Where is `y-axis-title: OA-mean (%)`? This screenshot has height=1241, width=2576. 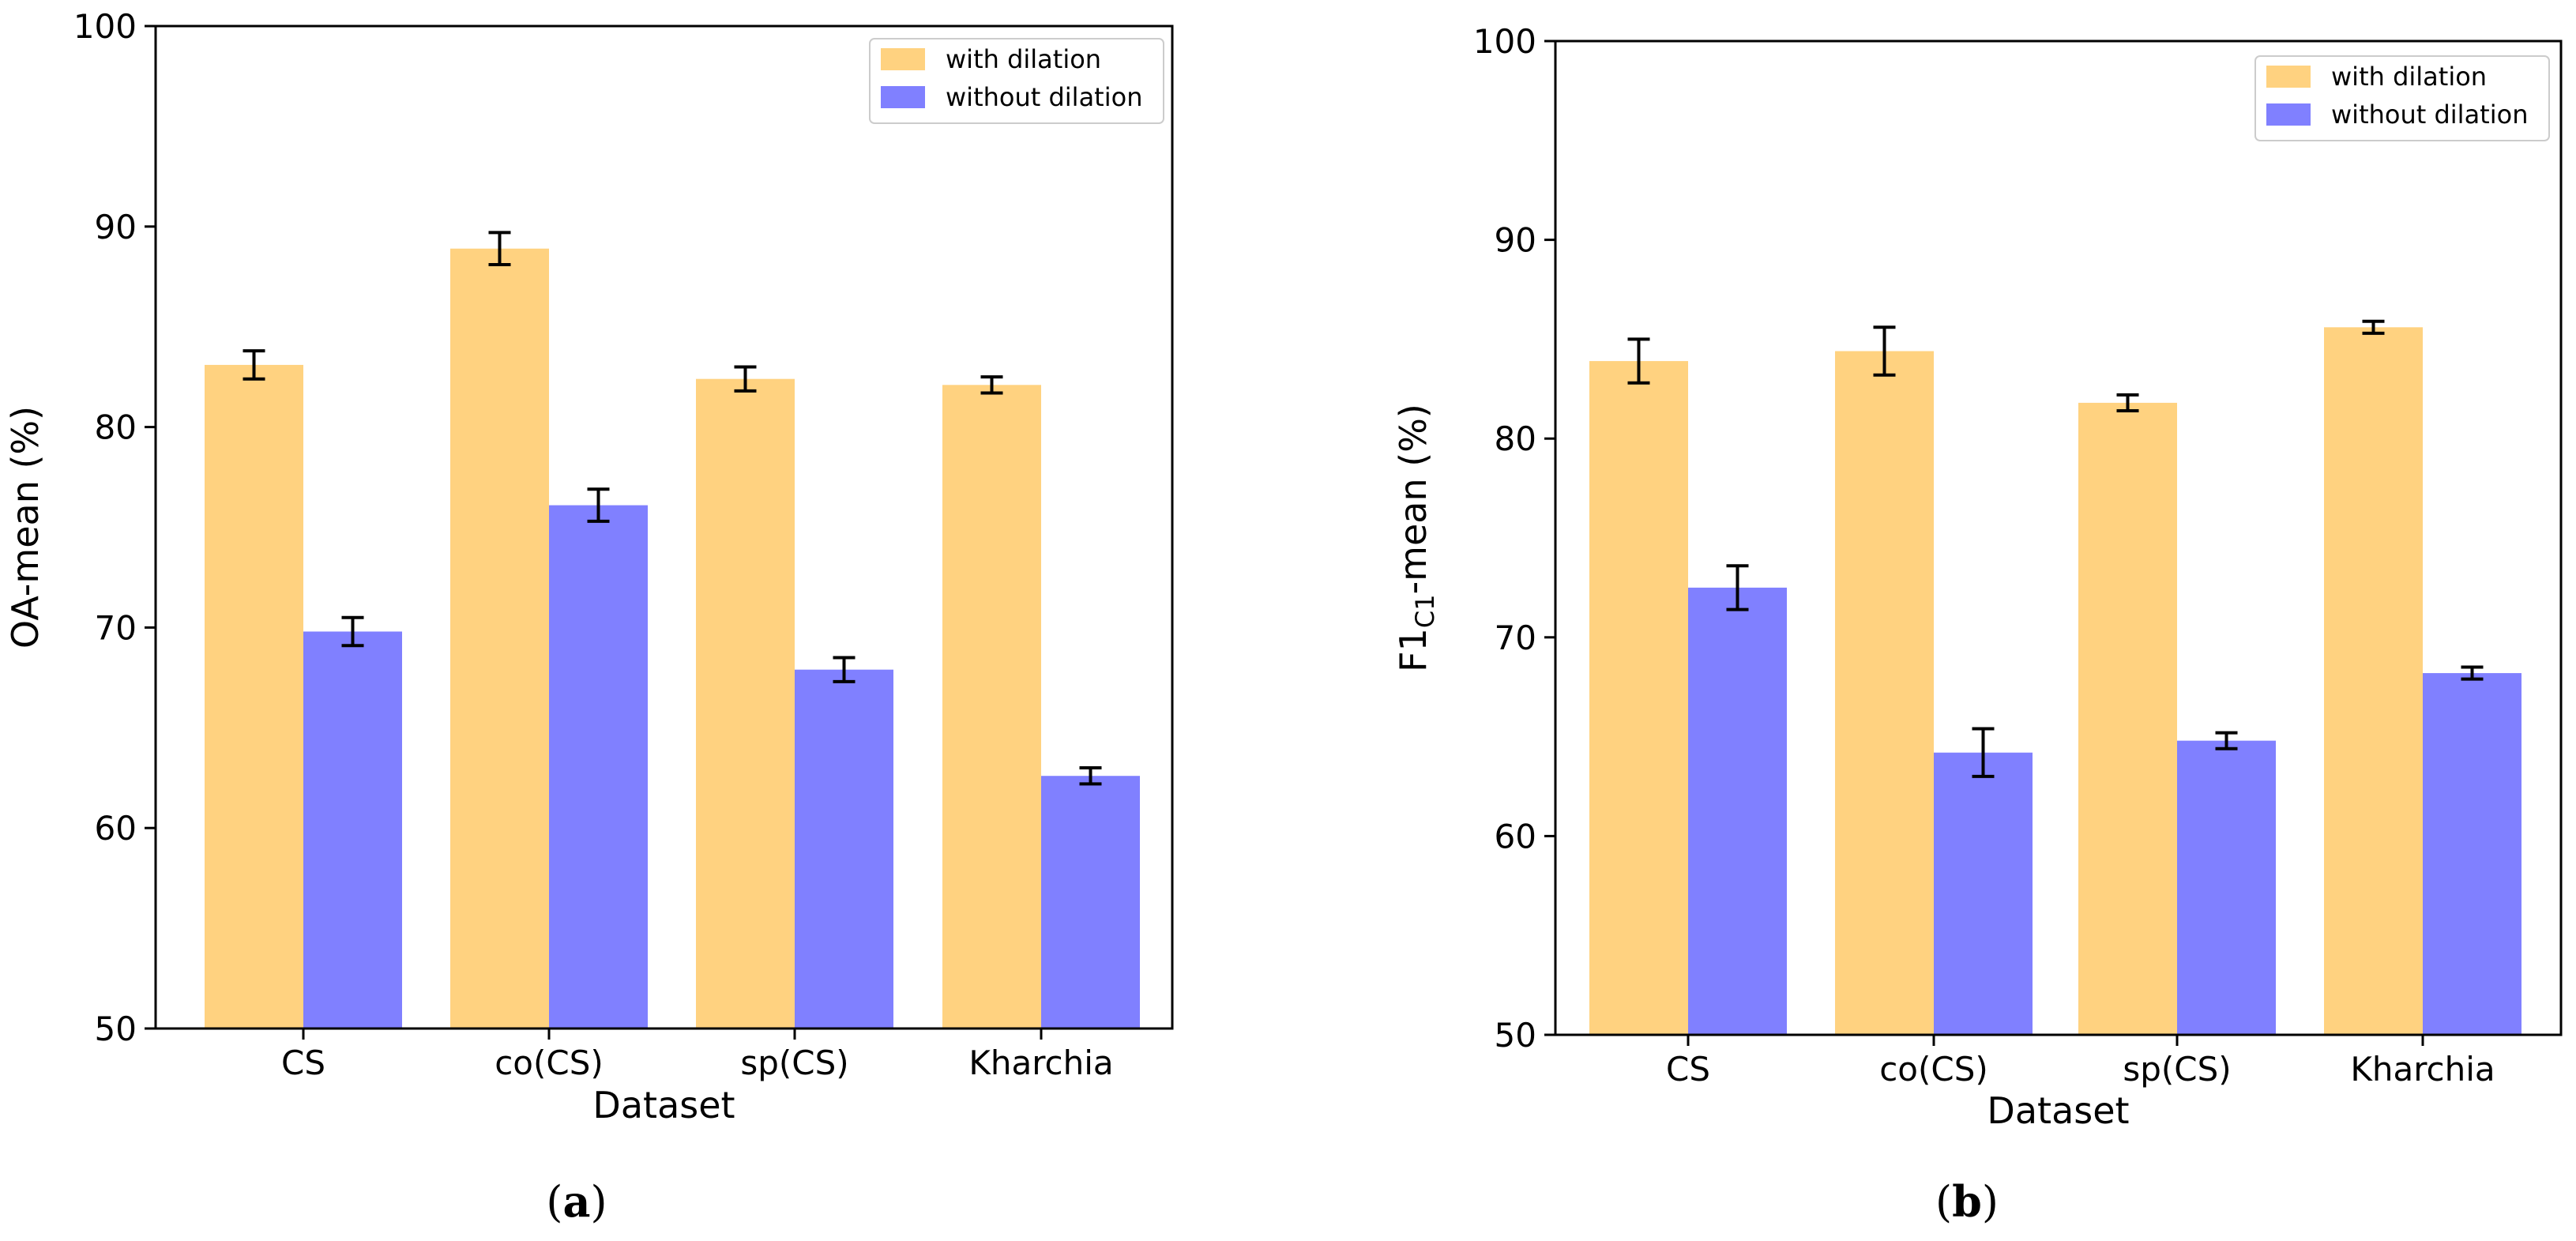
y-axis-title: OA-mean (%) is located at coordinates (26, 527).